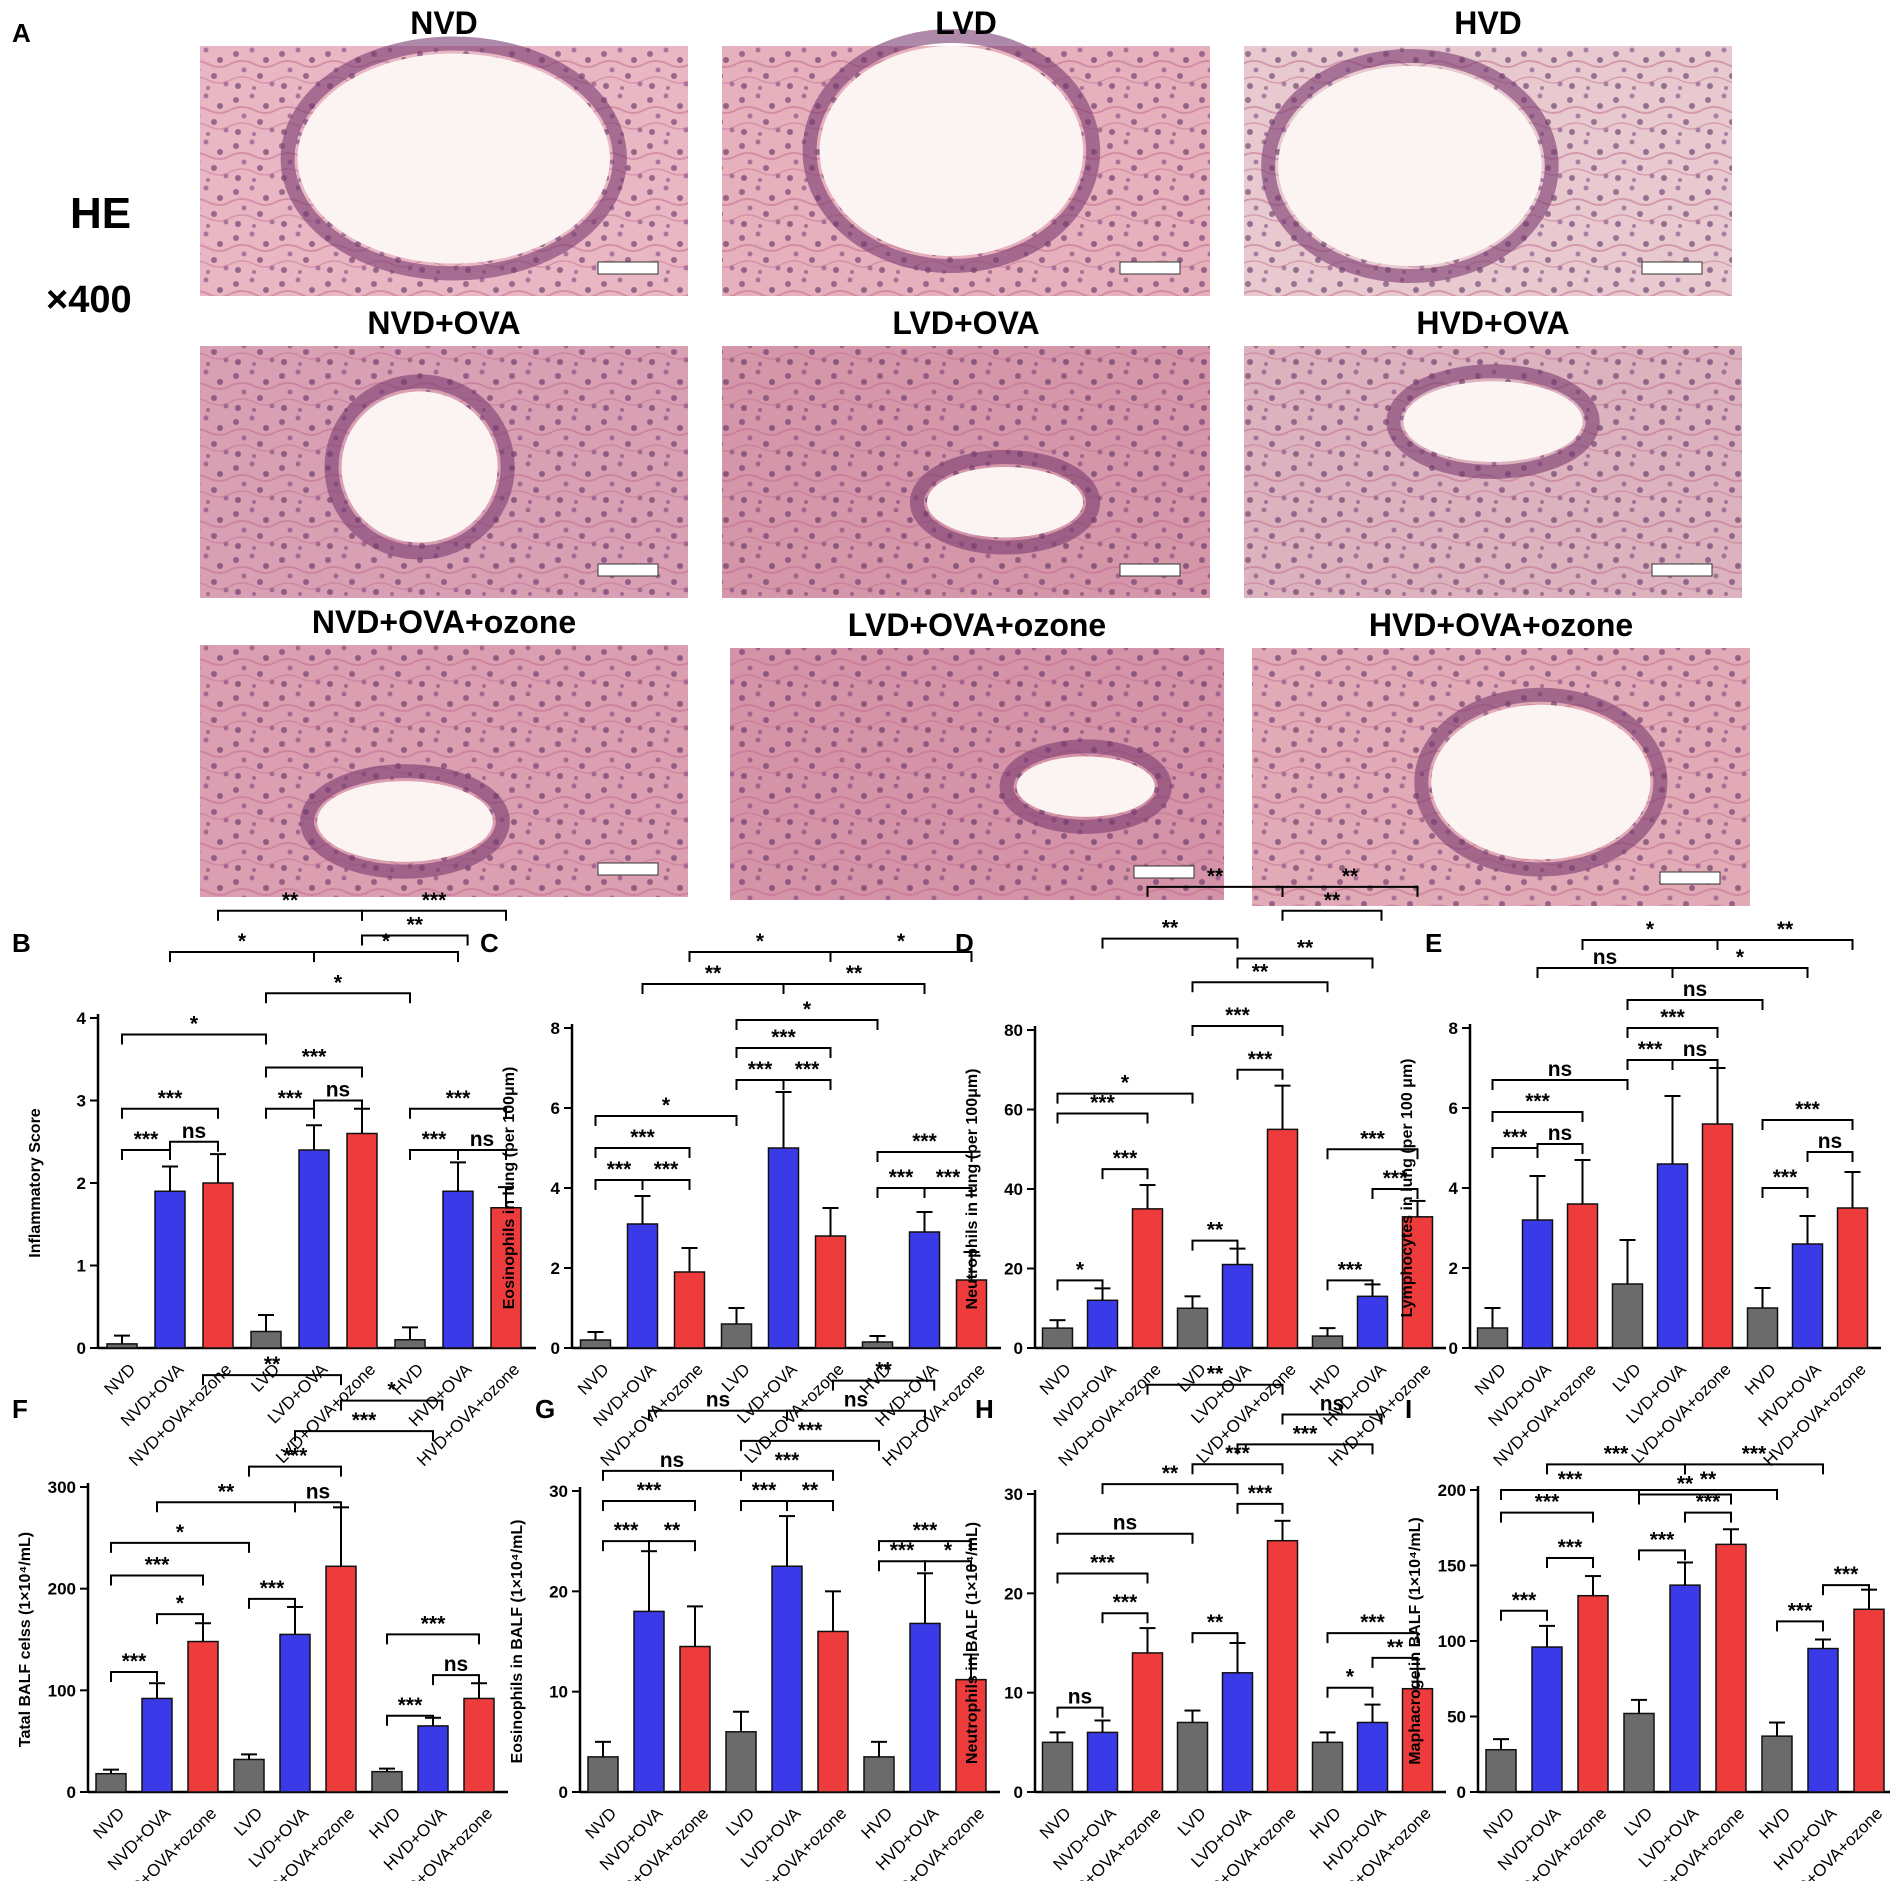  Describe the element at coordinates (1013, 1189) in the screenshot. I see `y-tick-label: 40` at that location.